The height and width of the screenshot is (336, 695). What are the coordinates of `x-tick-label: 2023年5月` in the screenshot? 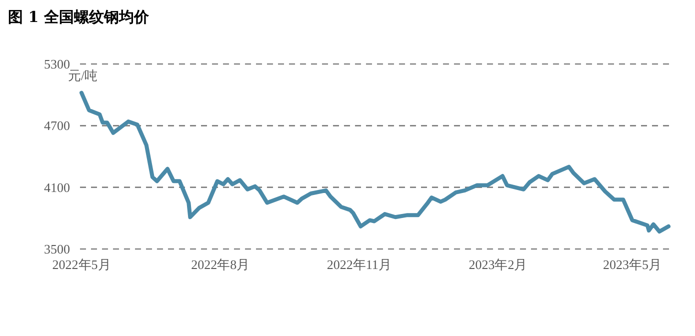 It's located at (632, 264).